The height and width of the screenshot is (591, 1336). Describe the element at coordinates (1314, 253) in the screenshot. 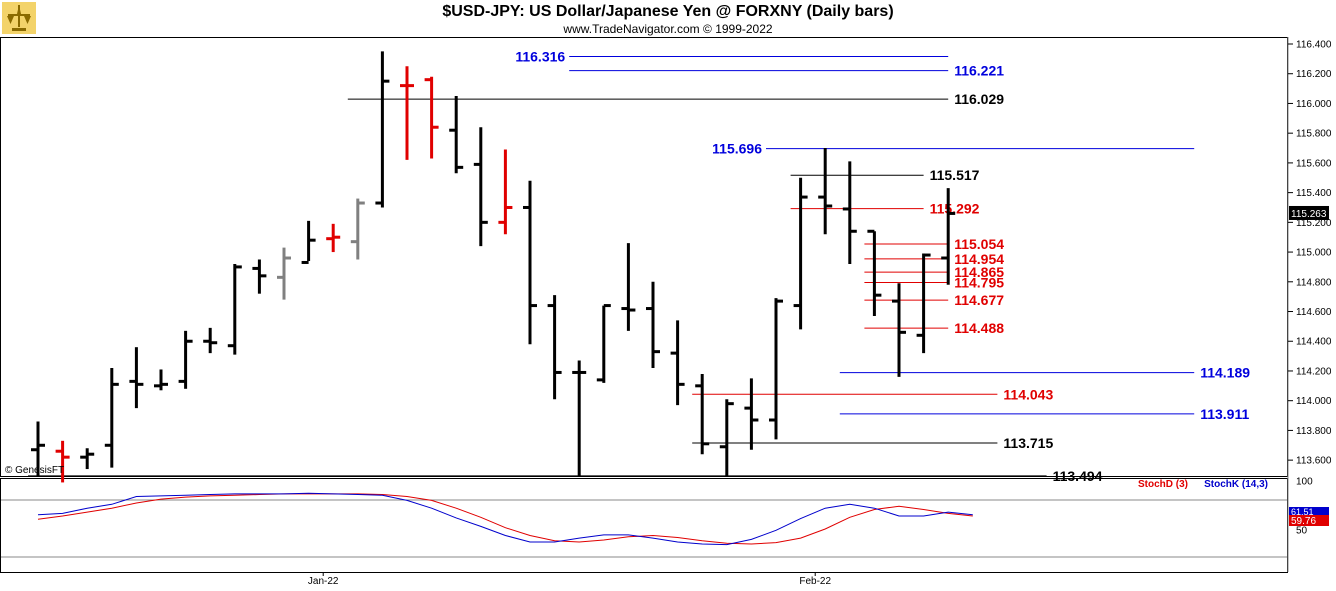

I see `y-tick-label: 115.000` at that location.